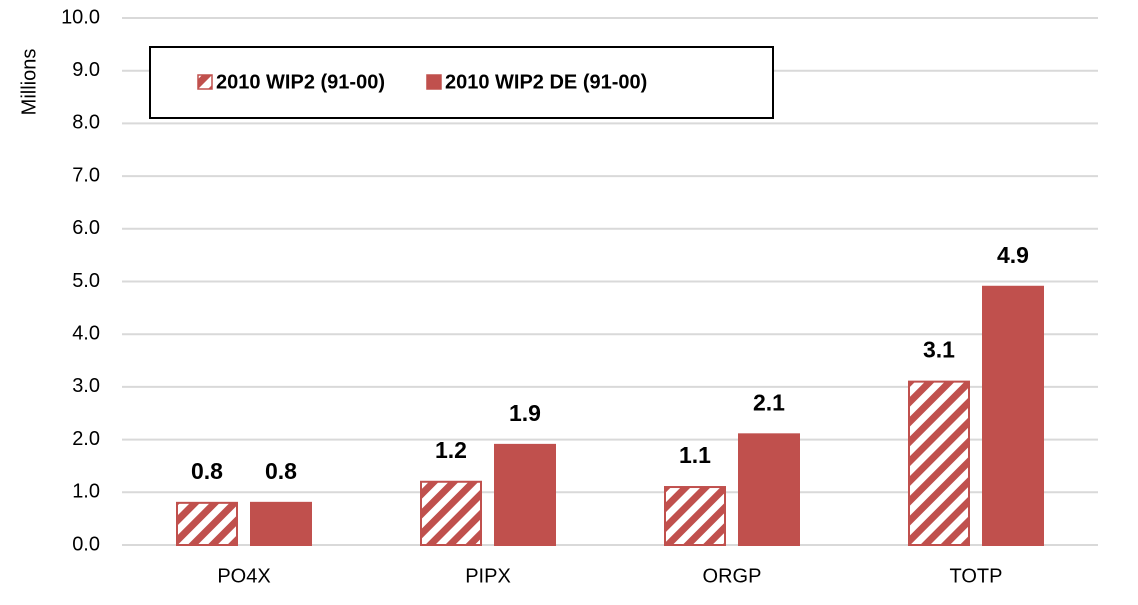 This screenshot has height=605, width=1138. I want to click on x-tick-label: PO4X, so click(243, 576).